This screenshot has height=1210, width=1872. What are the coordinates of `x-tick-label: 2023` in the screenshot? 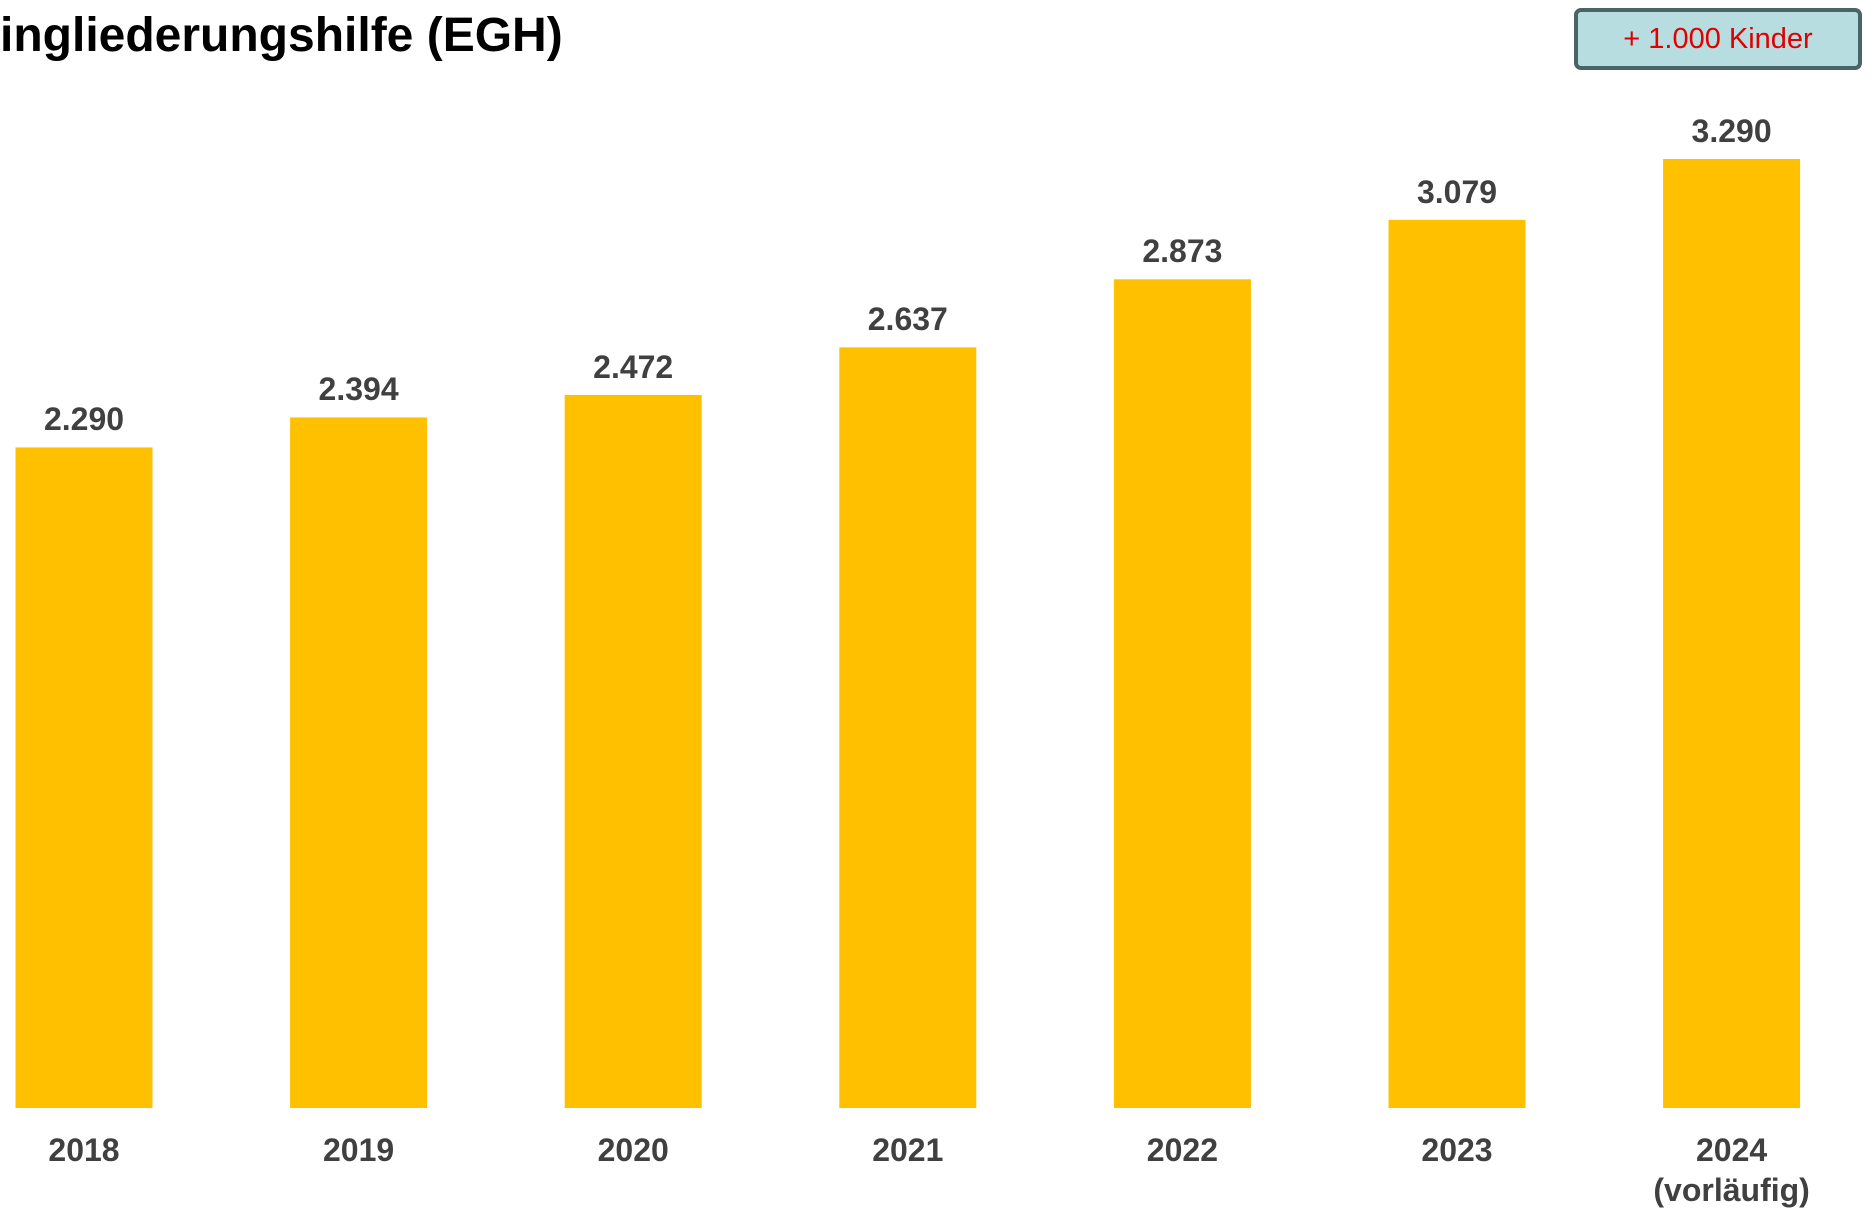 It's located at (1457, 1150).